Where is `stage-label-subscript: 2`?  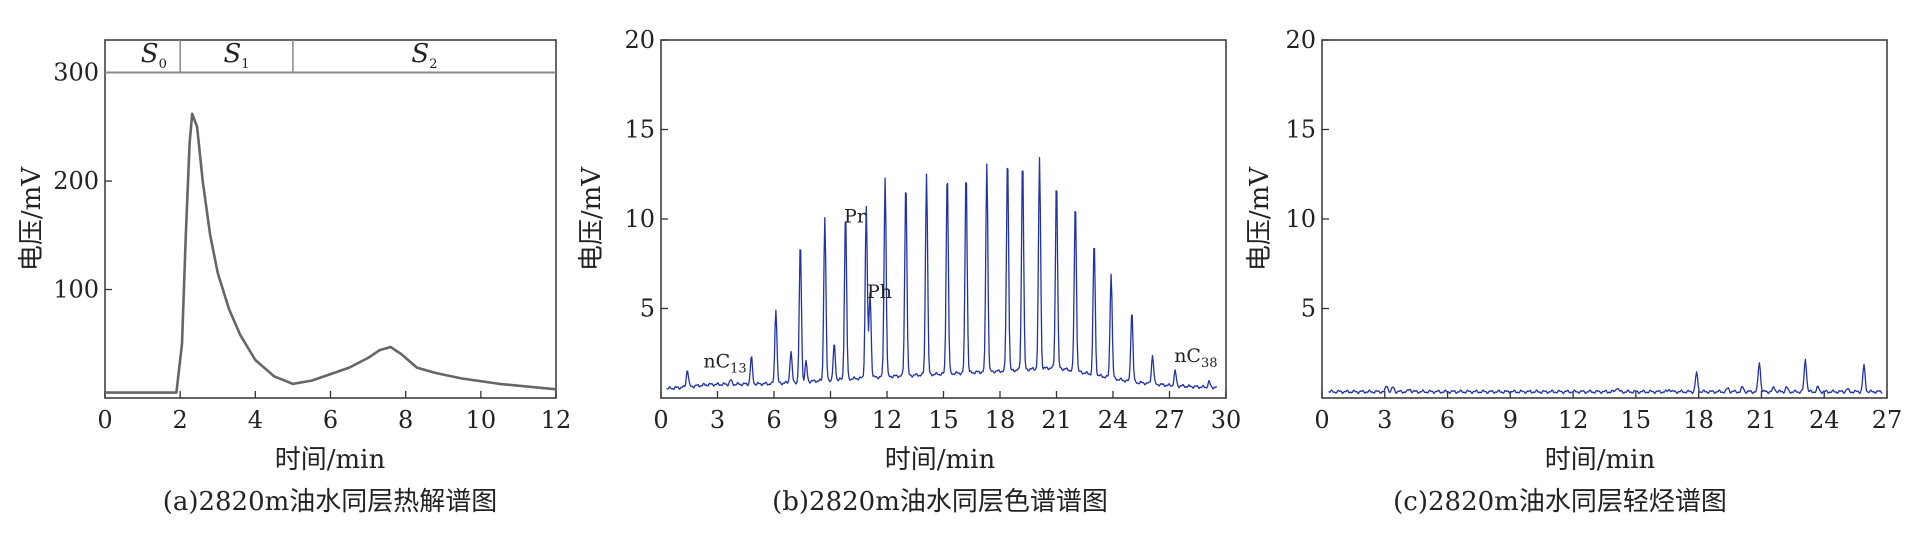
stage-label-subscript: 2 is located at coordinates (433, 64).